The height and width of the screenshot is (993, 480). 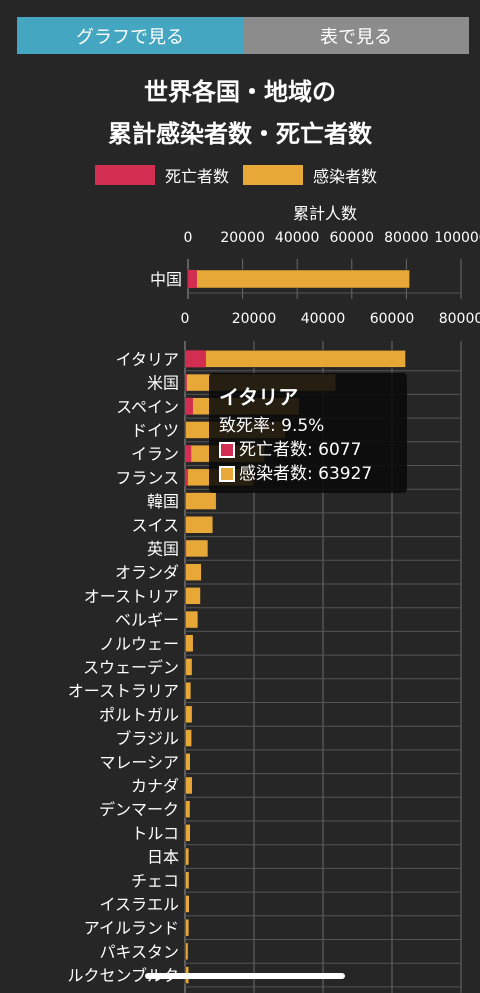 I want to click on category-label: パキスタン, so click(x=139, y=951).